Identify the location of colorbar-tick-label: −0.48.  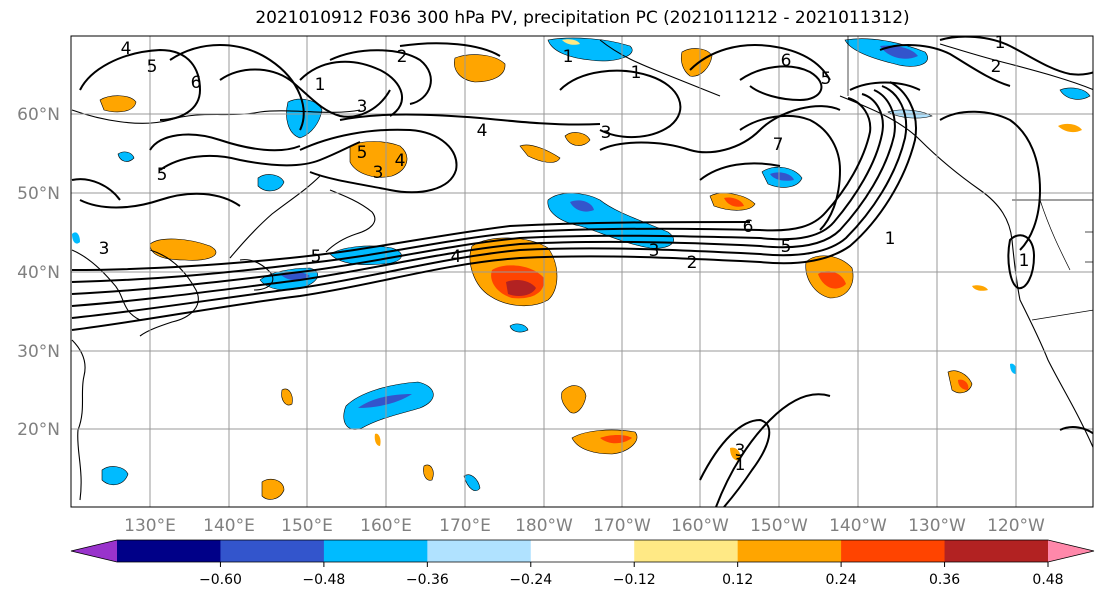
(323, 580).